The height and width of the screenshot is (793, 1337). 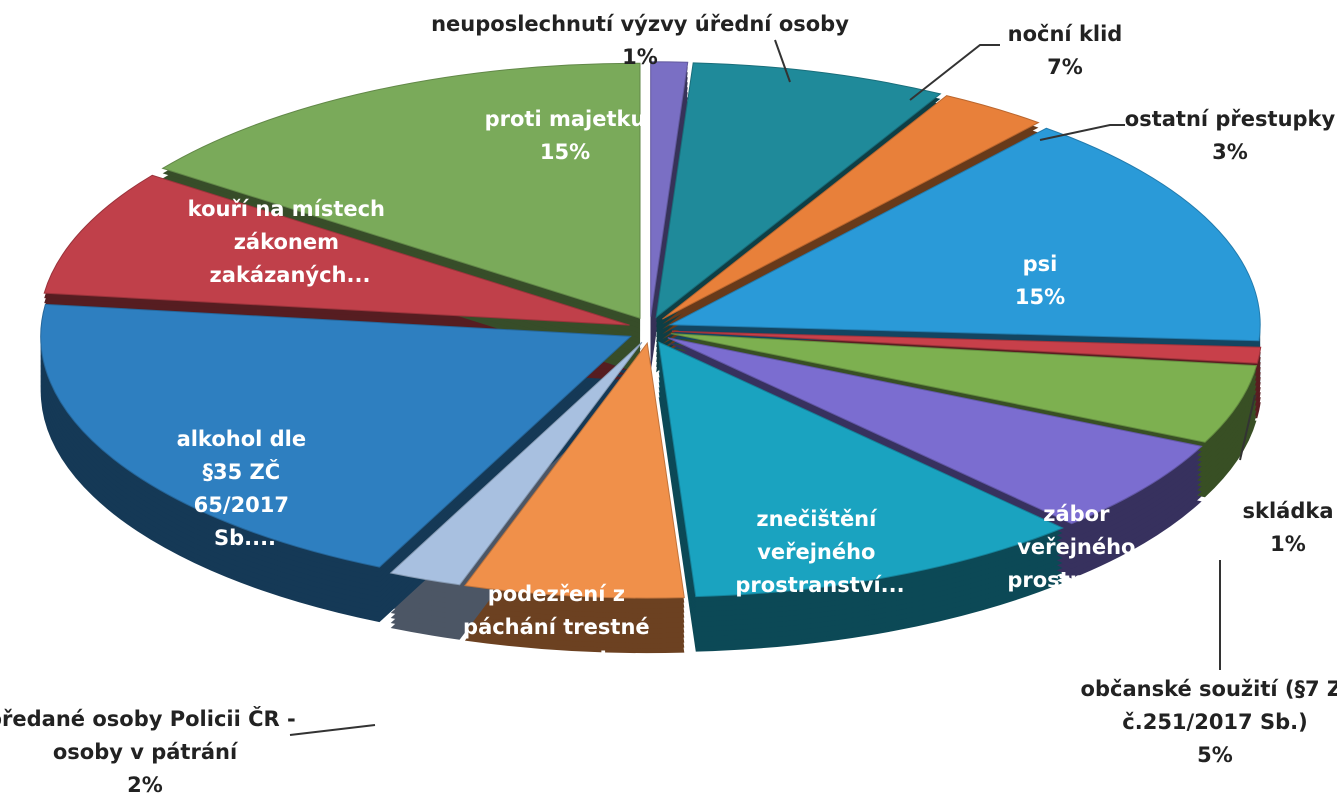 What do you see at coordinates (245, 439) in the screenshot?
I see `label-line: alkohol dle` at bounding box center [245, 439].